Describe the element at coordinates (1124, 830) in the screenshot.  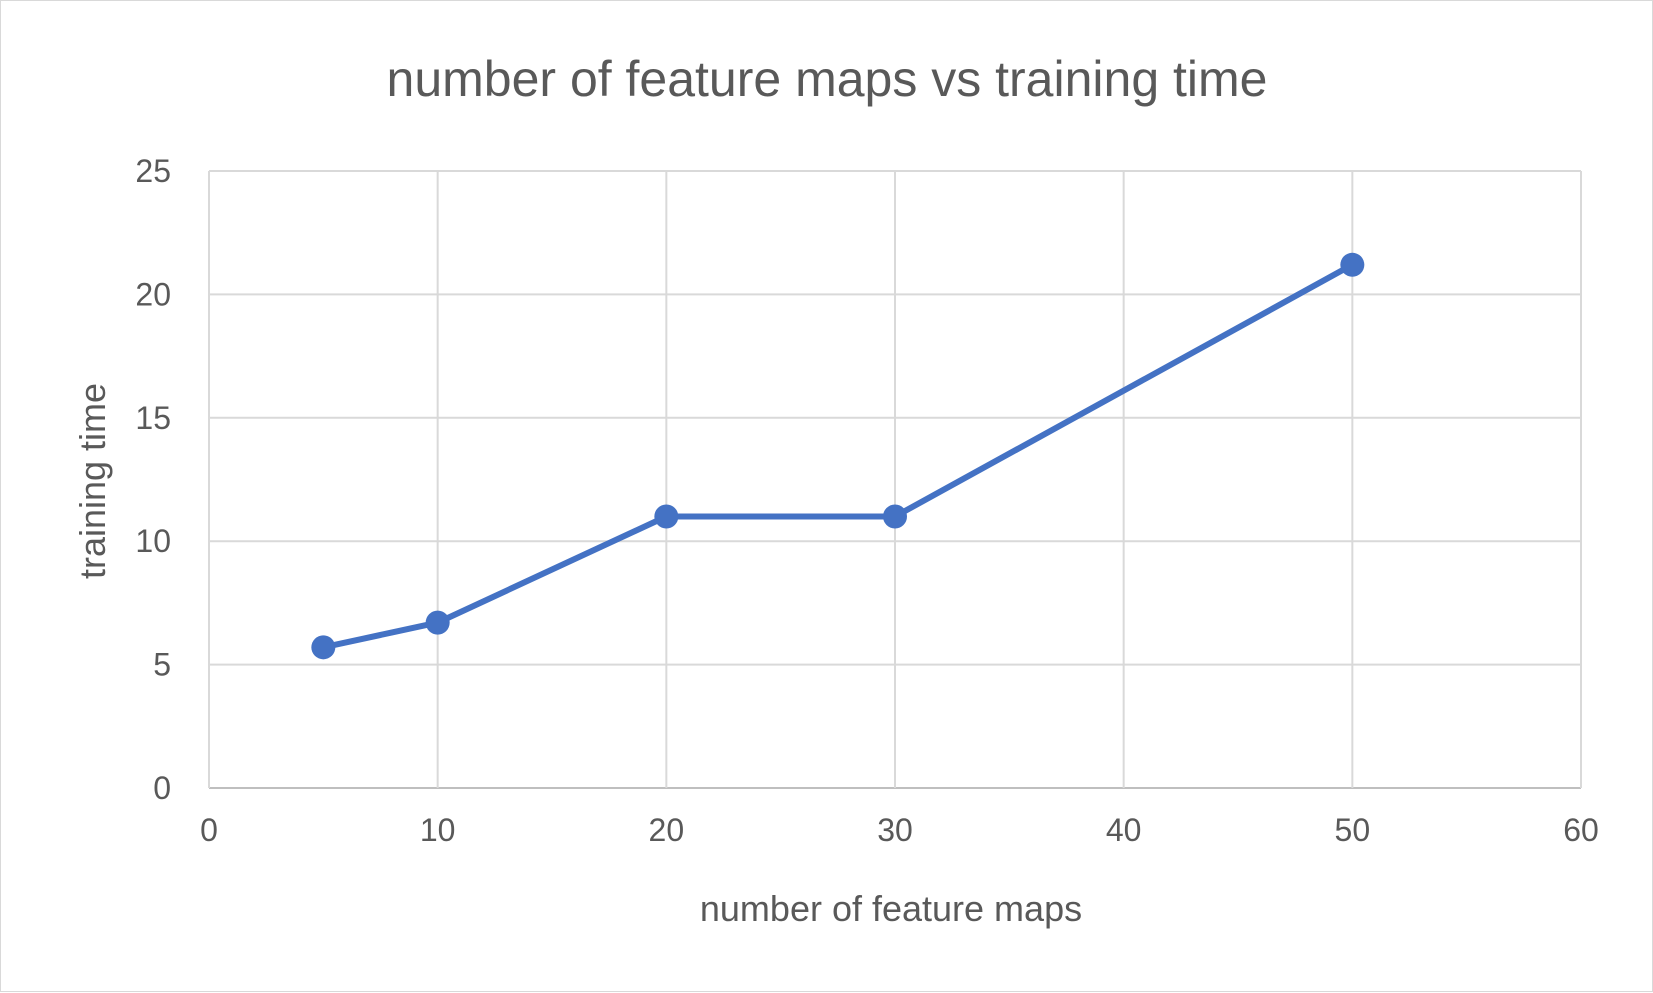
I see `x-tick-label-4: 40` at that location.